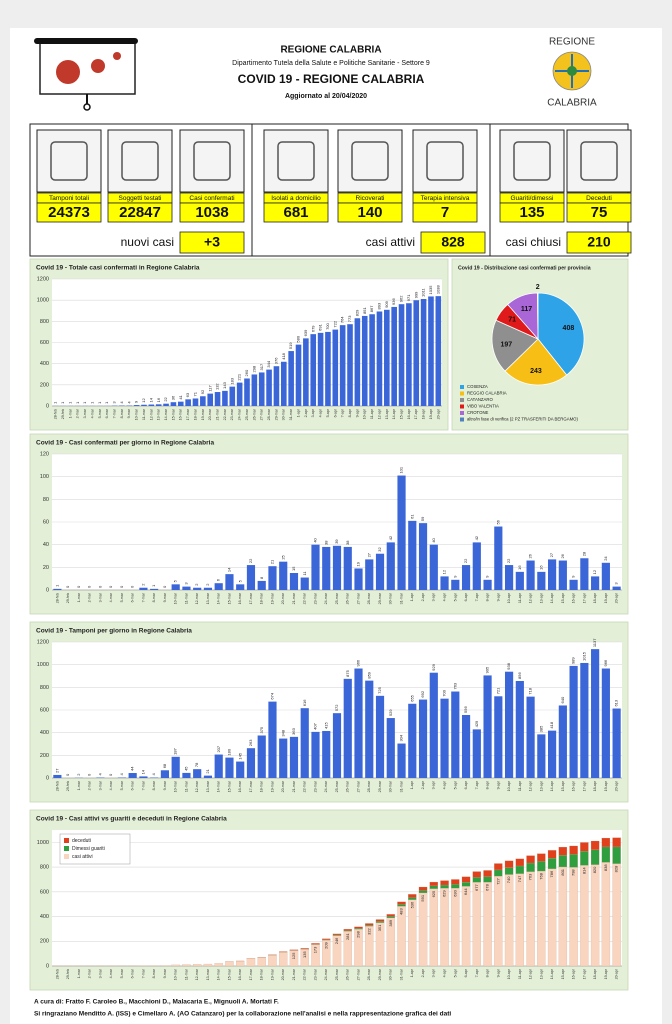 Image resolution: width=672 pixels, height=1024 pixels. Describe the element at coordinates (538, 287) in the screenshot. I see `data-label: 2` at that location.